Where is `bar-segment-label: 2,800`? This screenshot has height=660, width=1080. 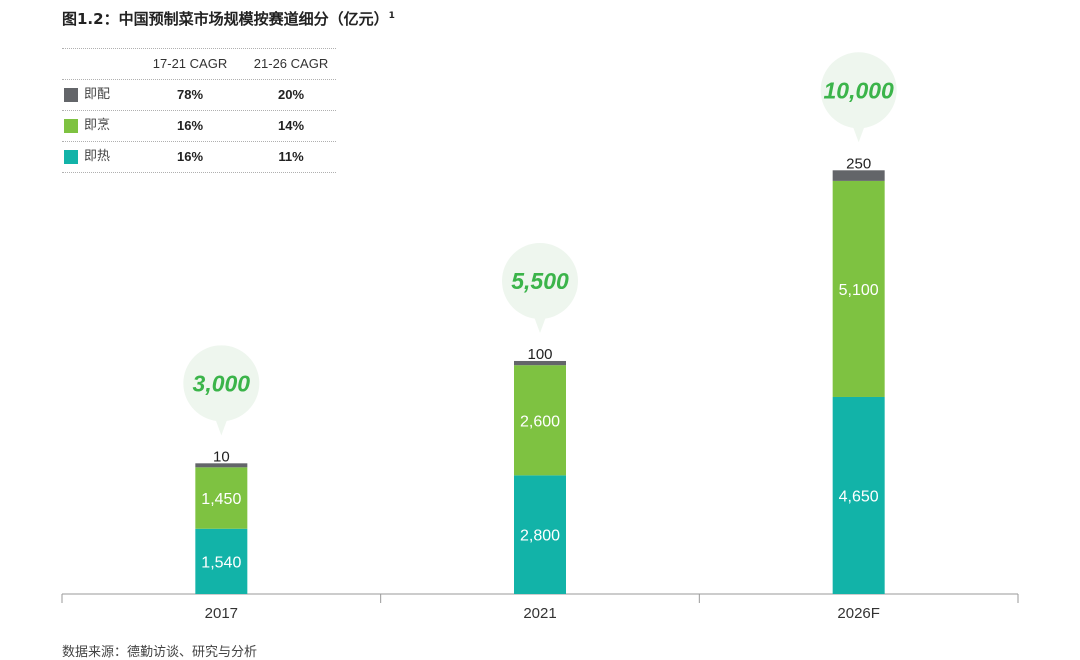
bar-segment-label: 2,800 is located at coordinates (540, 536).